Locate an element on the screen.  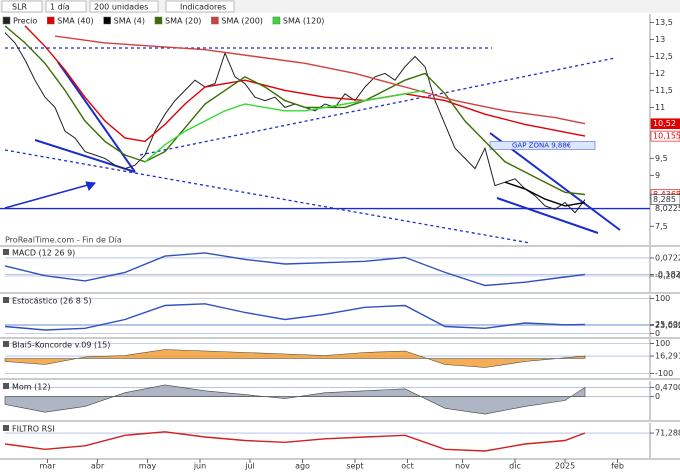
x-tick-label: jun is located at coordinates (199, 466).